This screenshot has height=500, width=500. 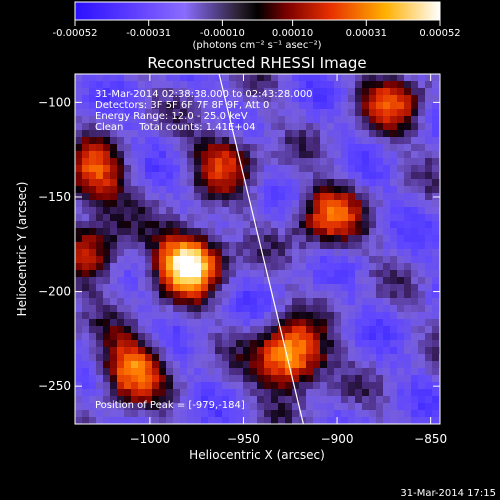 I want to click on annotation-peak: Position of Peak = [-979,-184], so click(x=170, y=405).